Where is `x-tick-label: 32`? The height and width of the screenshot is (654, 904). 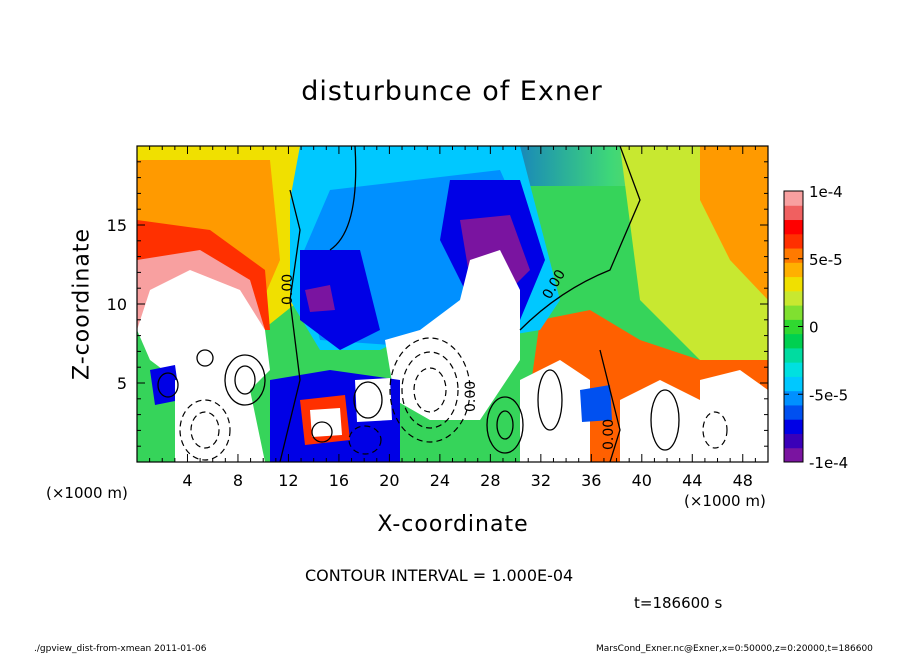 x-tick-label: 32 is located at coordinates (541, 480).